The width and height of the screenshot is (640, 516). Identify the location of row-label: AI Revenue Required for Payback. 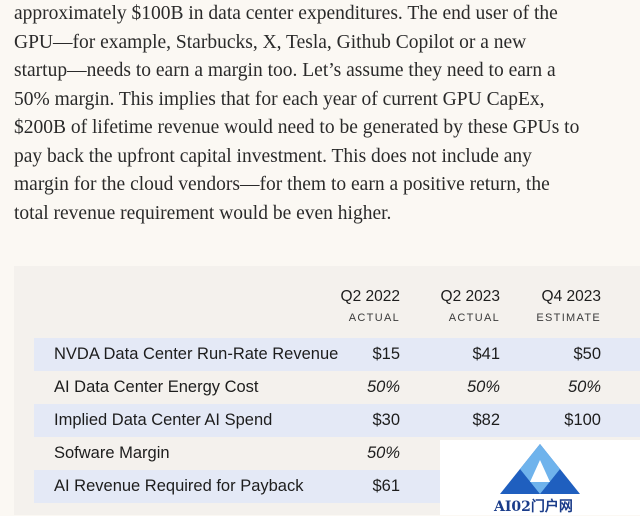
(179, 486).